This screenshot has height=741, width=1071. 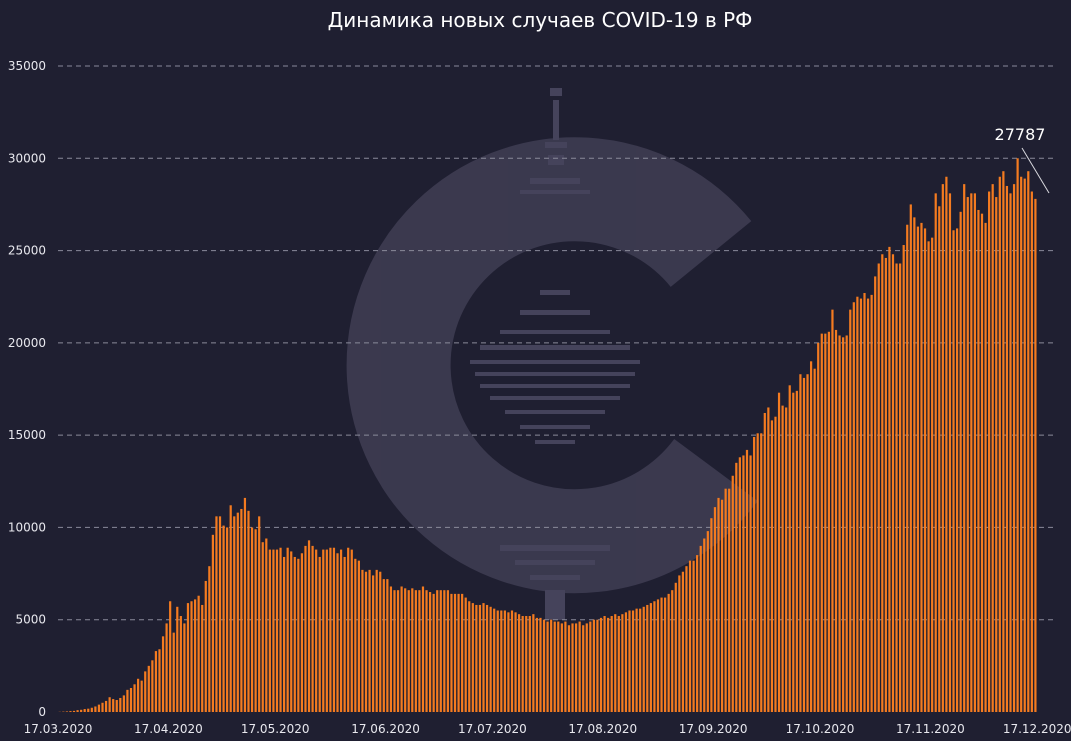 What do you see at coordinates (930, 729) in the screenshot?
I see `x-tick-label: 17.11.2020` at bounding box center [930, 729].